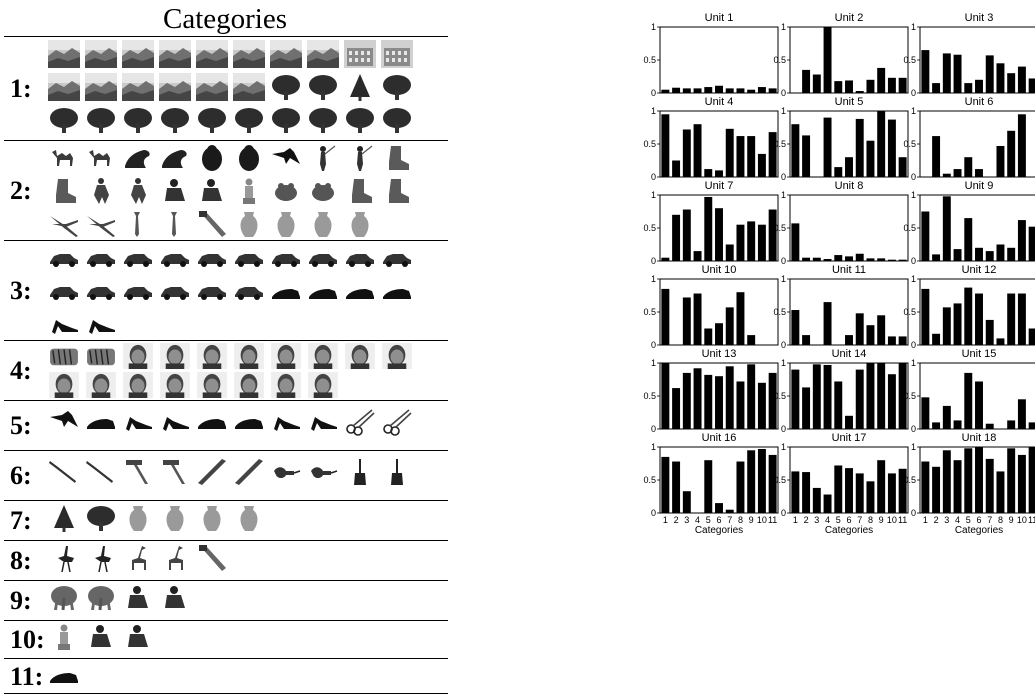 The width and height of the screenshot is (1035, 698). What do you see at coordinates (676, 520) in the screenshot?
I see `x-tick-label: 2` at bounding box center [676, 520].